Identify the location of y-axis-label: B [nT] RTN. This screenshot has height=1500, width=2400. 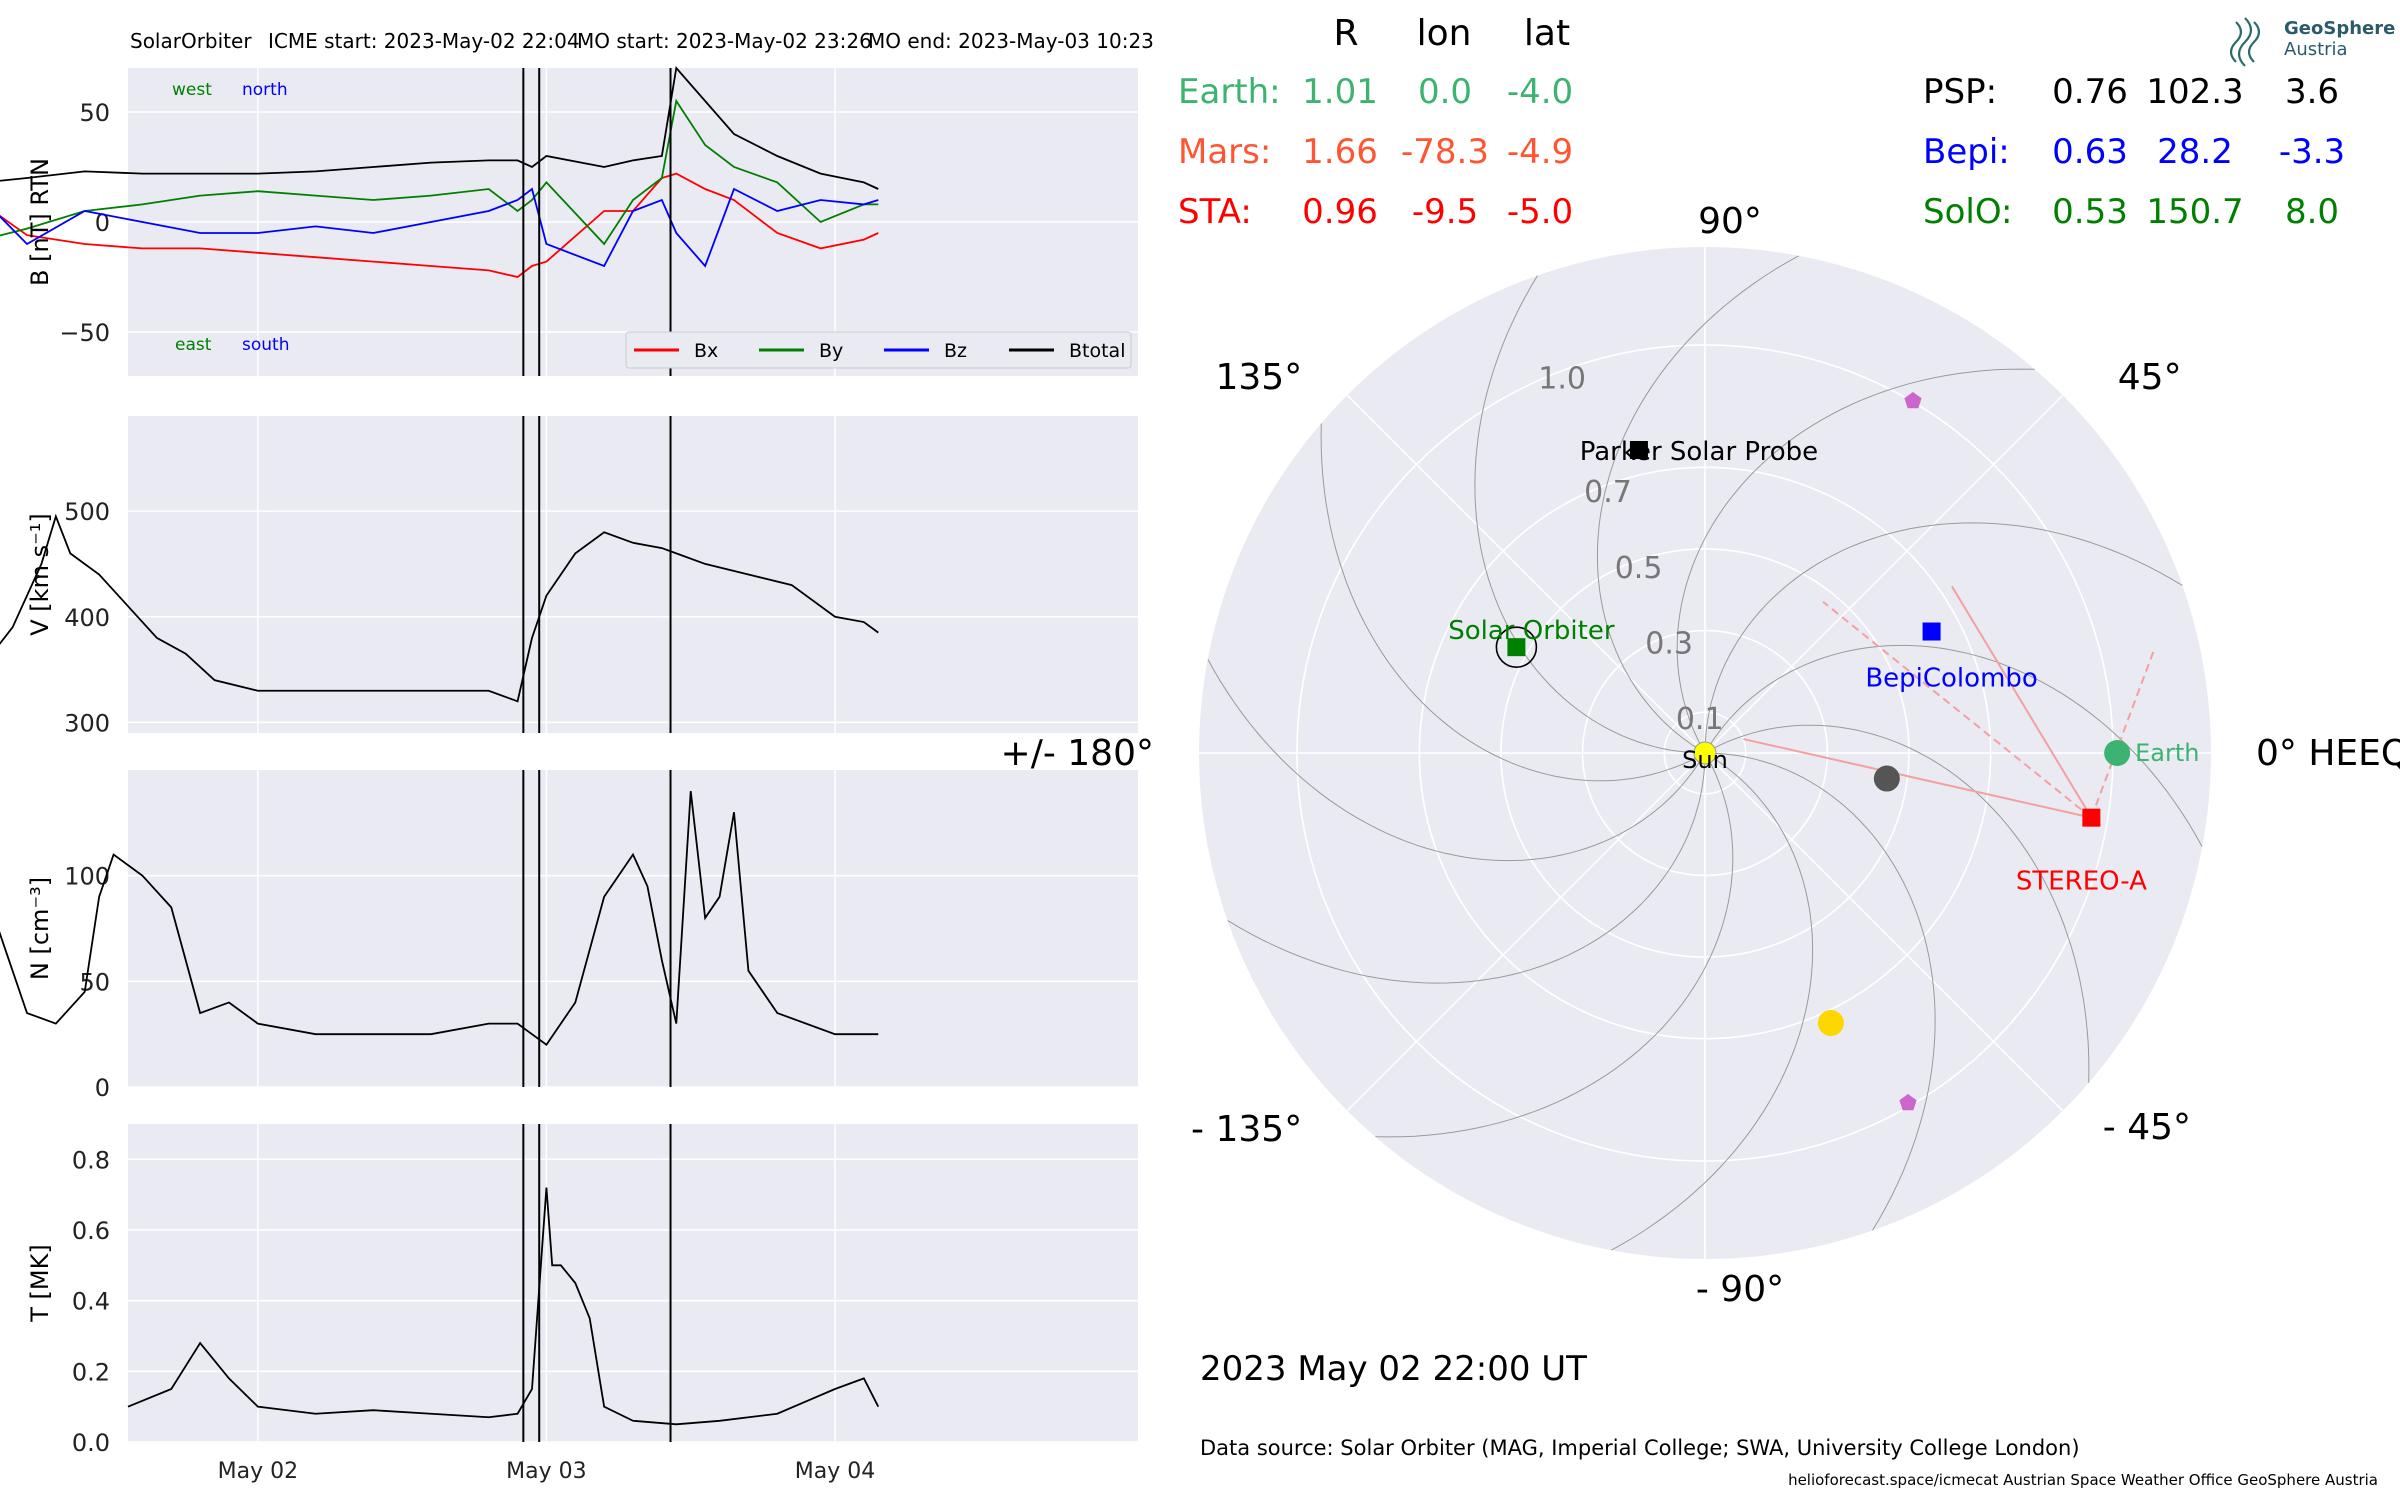
(40, 222).